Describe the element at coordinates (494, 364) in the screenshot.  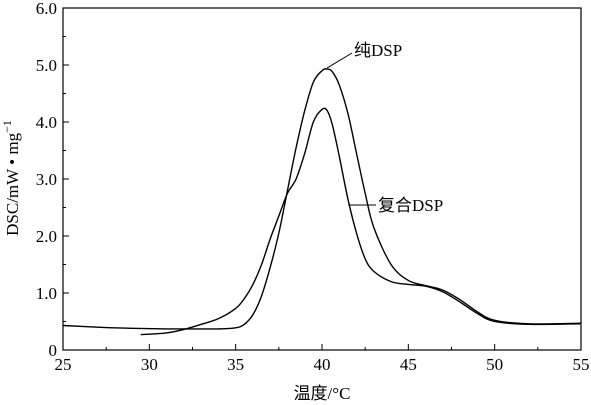
I see `x-tick-label-5: 50` at that location.